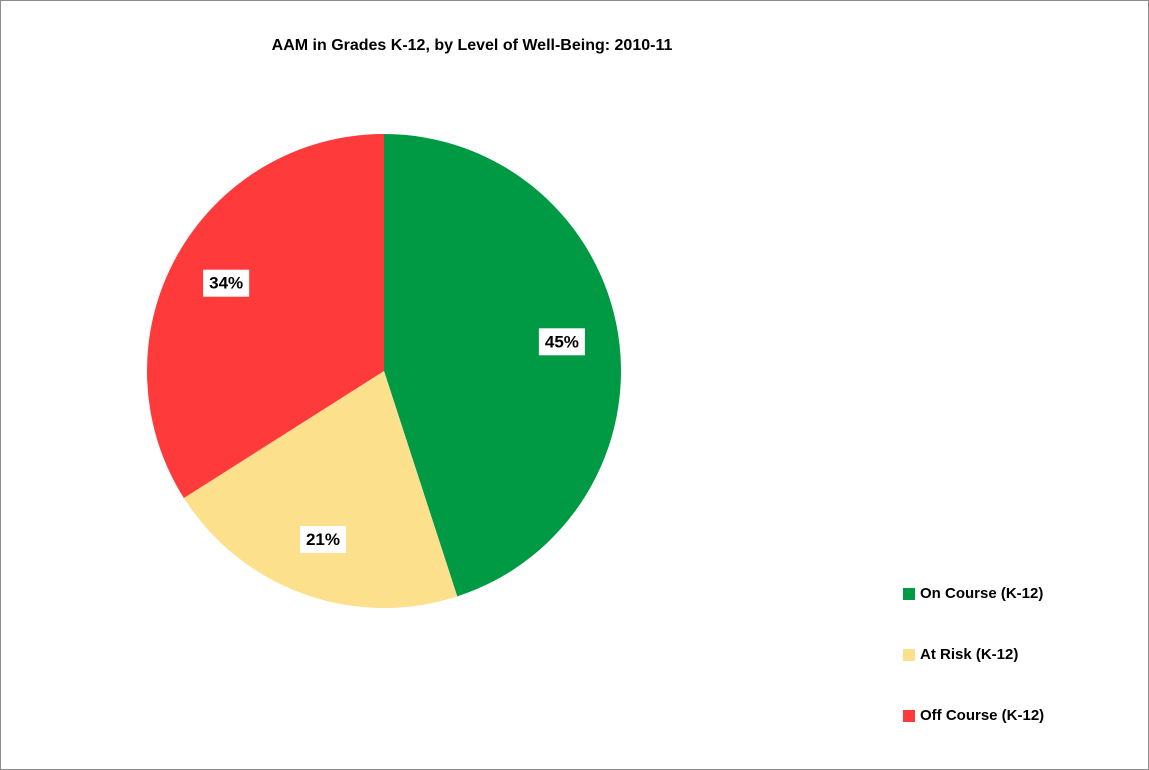 The height and width of the screenshot is (770, 1149). Describe the element at coordinates (981, 593) in the screenshot. I see `legend-label: On Course (K-12)` at that location.